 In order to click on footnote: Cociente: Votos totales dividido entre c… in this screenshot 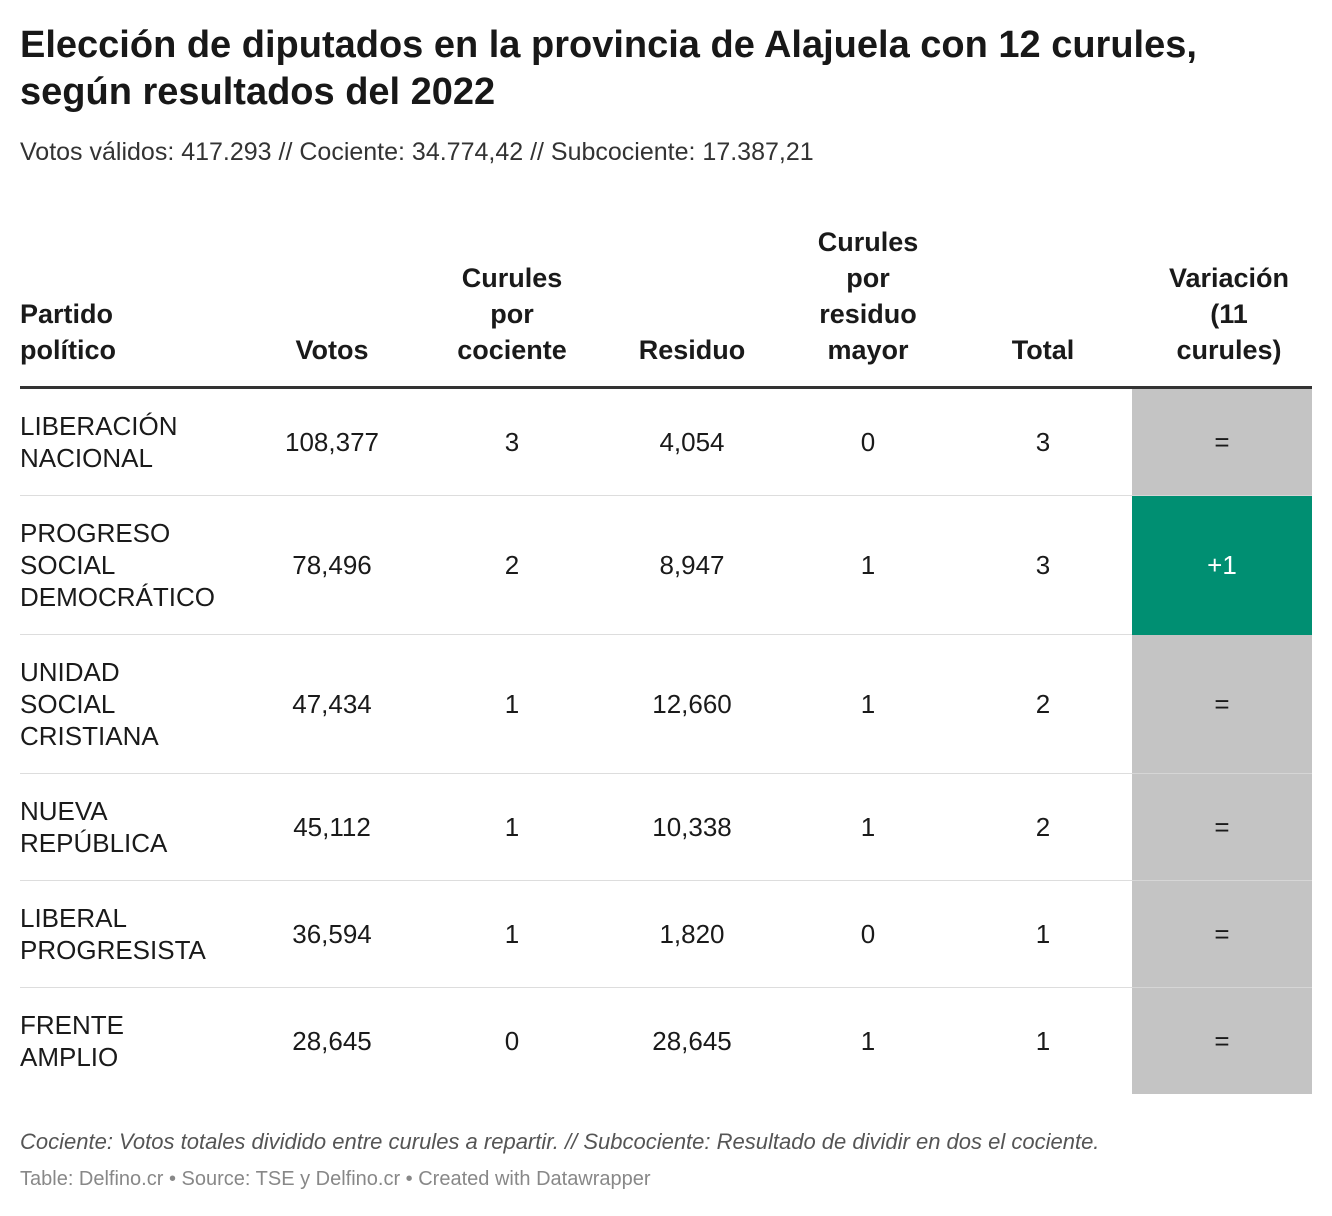, I will do `click(560, 1141)`.